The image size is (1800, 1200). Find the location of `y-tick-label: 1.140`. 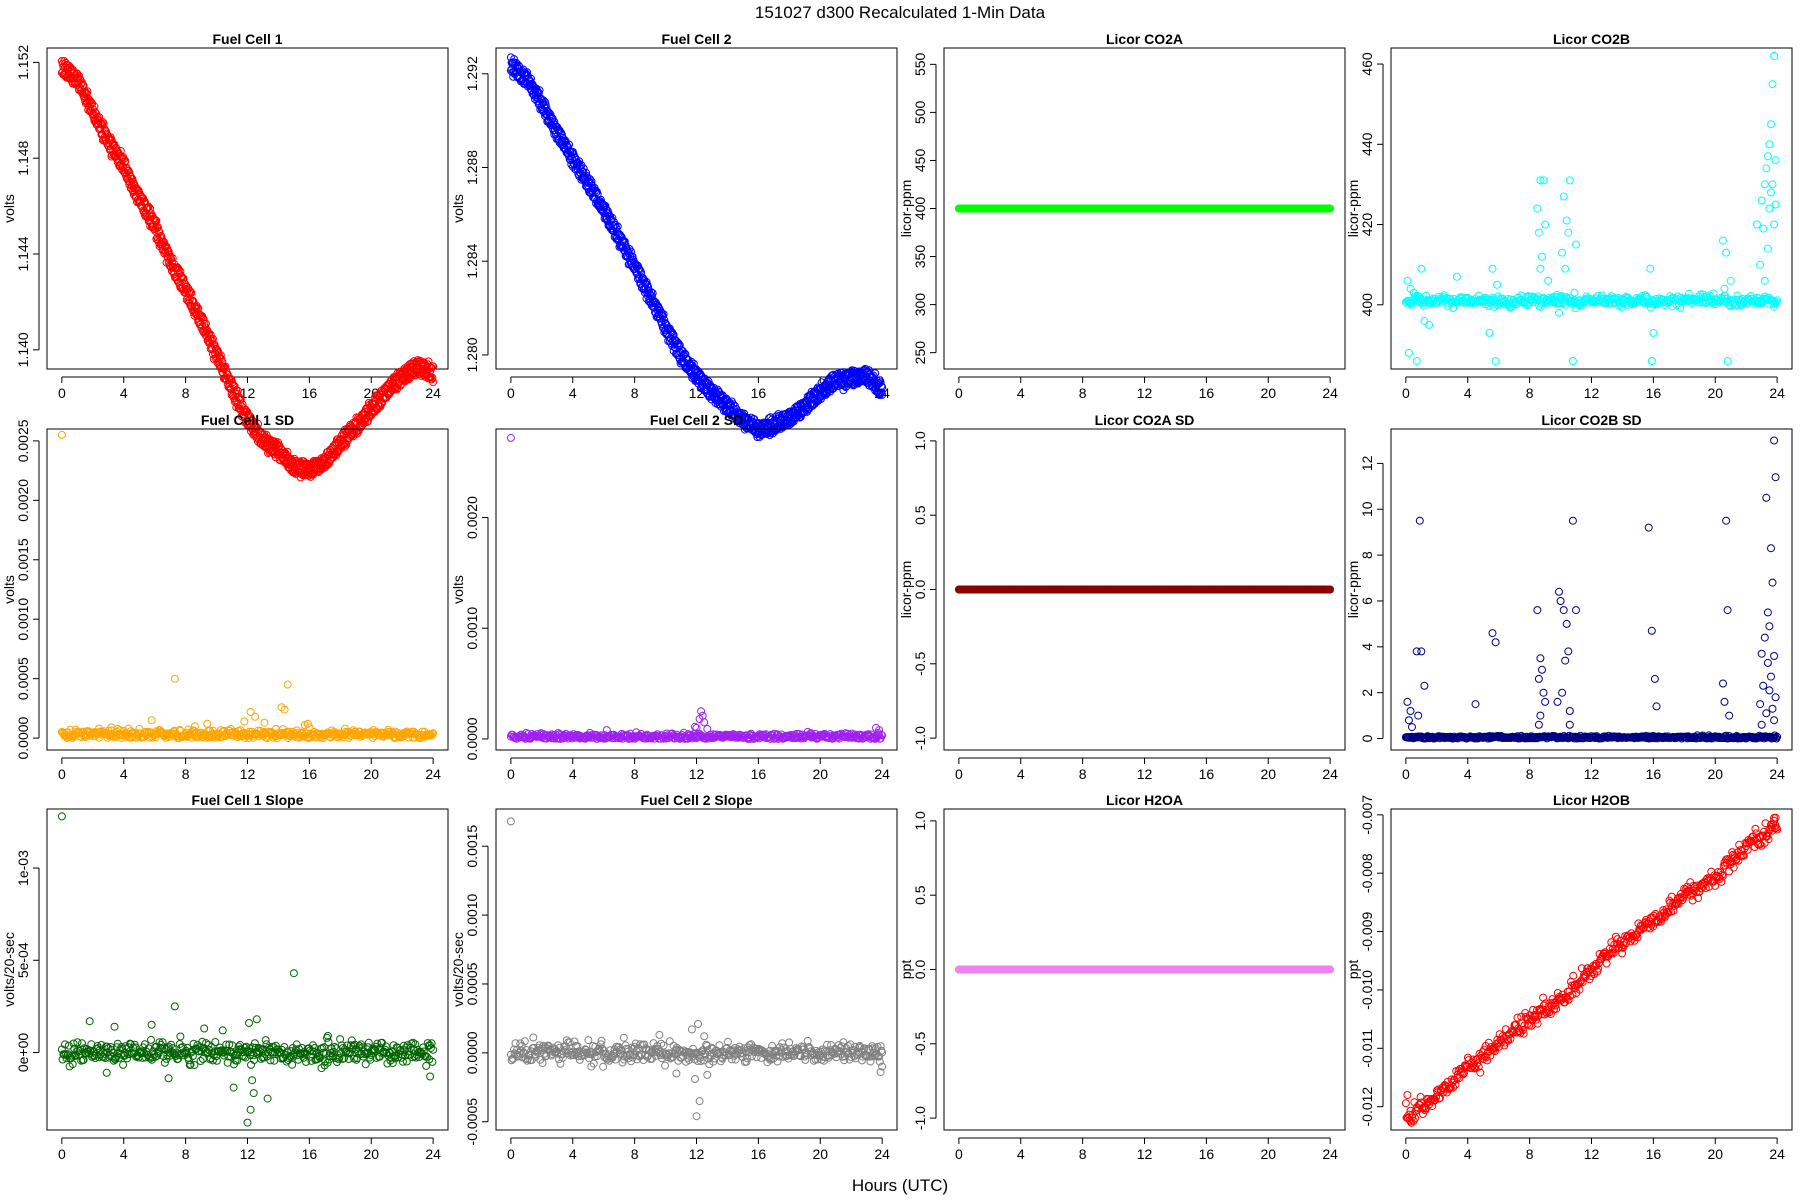

y-tick-label: 1.140 is located at coordinates (23, 349).